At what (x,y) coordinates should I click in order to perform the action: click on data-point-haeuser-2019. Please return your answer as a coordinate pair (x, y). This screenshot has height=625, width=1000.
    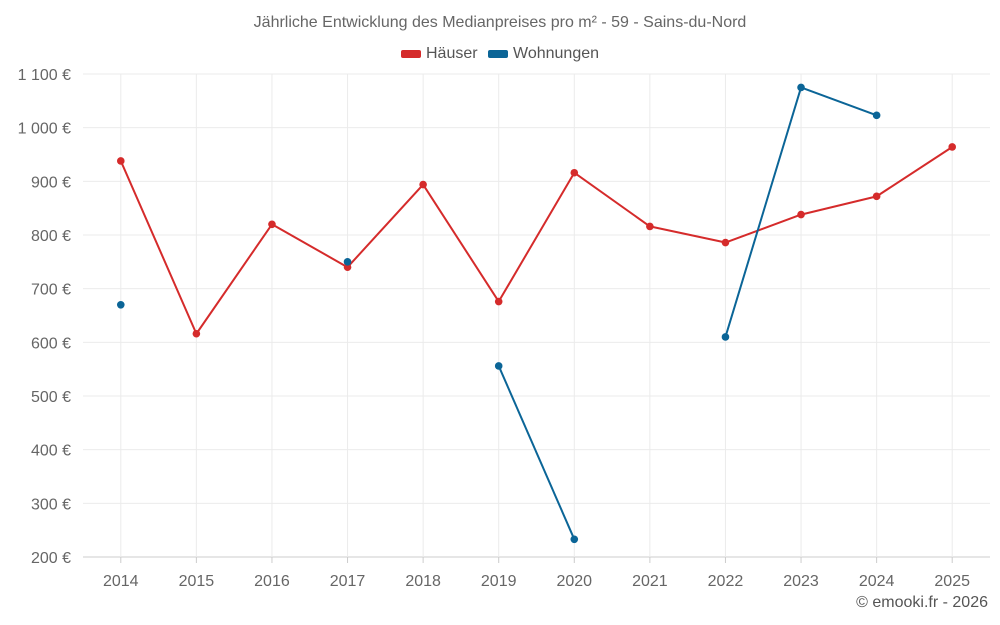
    Looking at the image, I should click on (498, 301).